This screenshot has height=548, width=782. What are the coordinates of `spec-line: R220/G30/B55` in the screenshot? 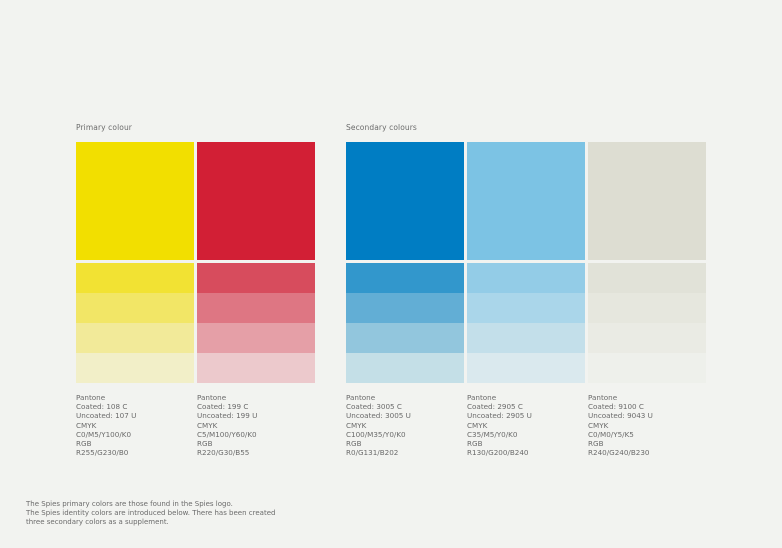 It's located at (223, 453).